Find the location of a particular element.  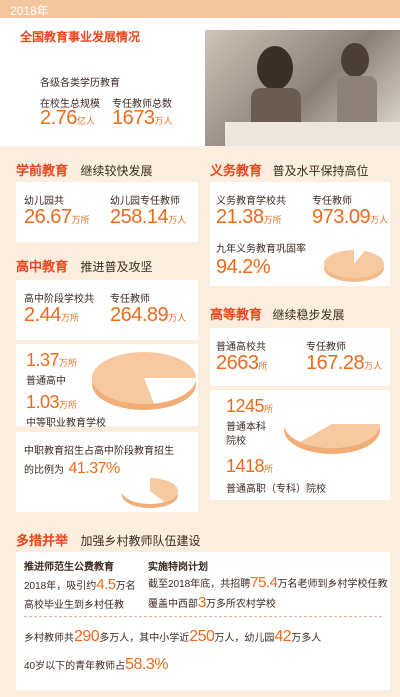

compulsory-heading: 义务教育 普及水平保持高位 is located at coordinates (289, 170).